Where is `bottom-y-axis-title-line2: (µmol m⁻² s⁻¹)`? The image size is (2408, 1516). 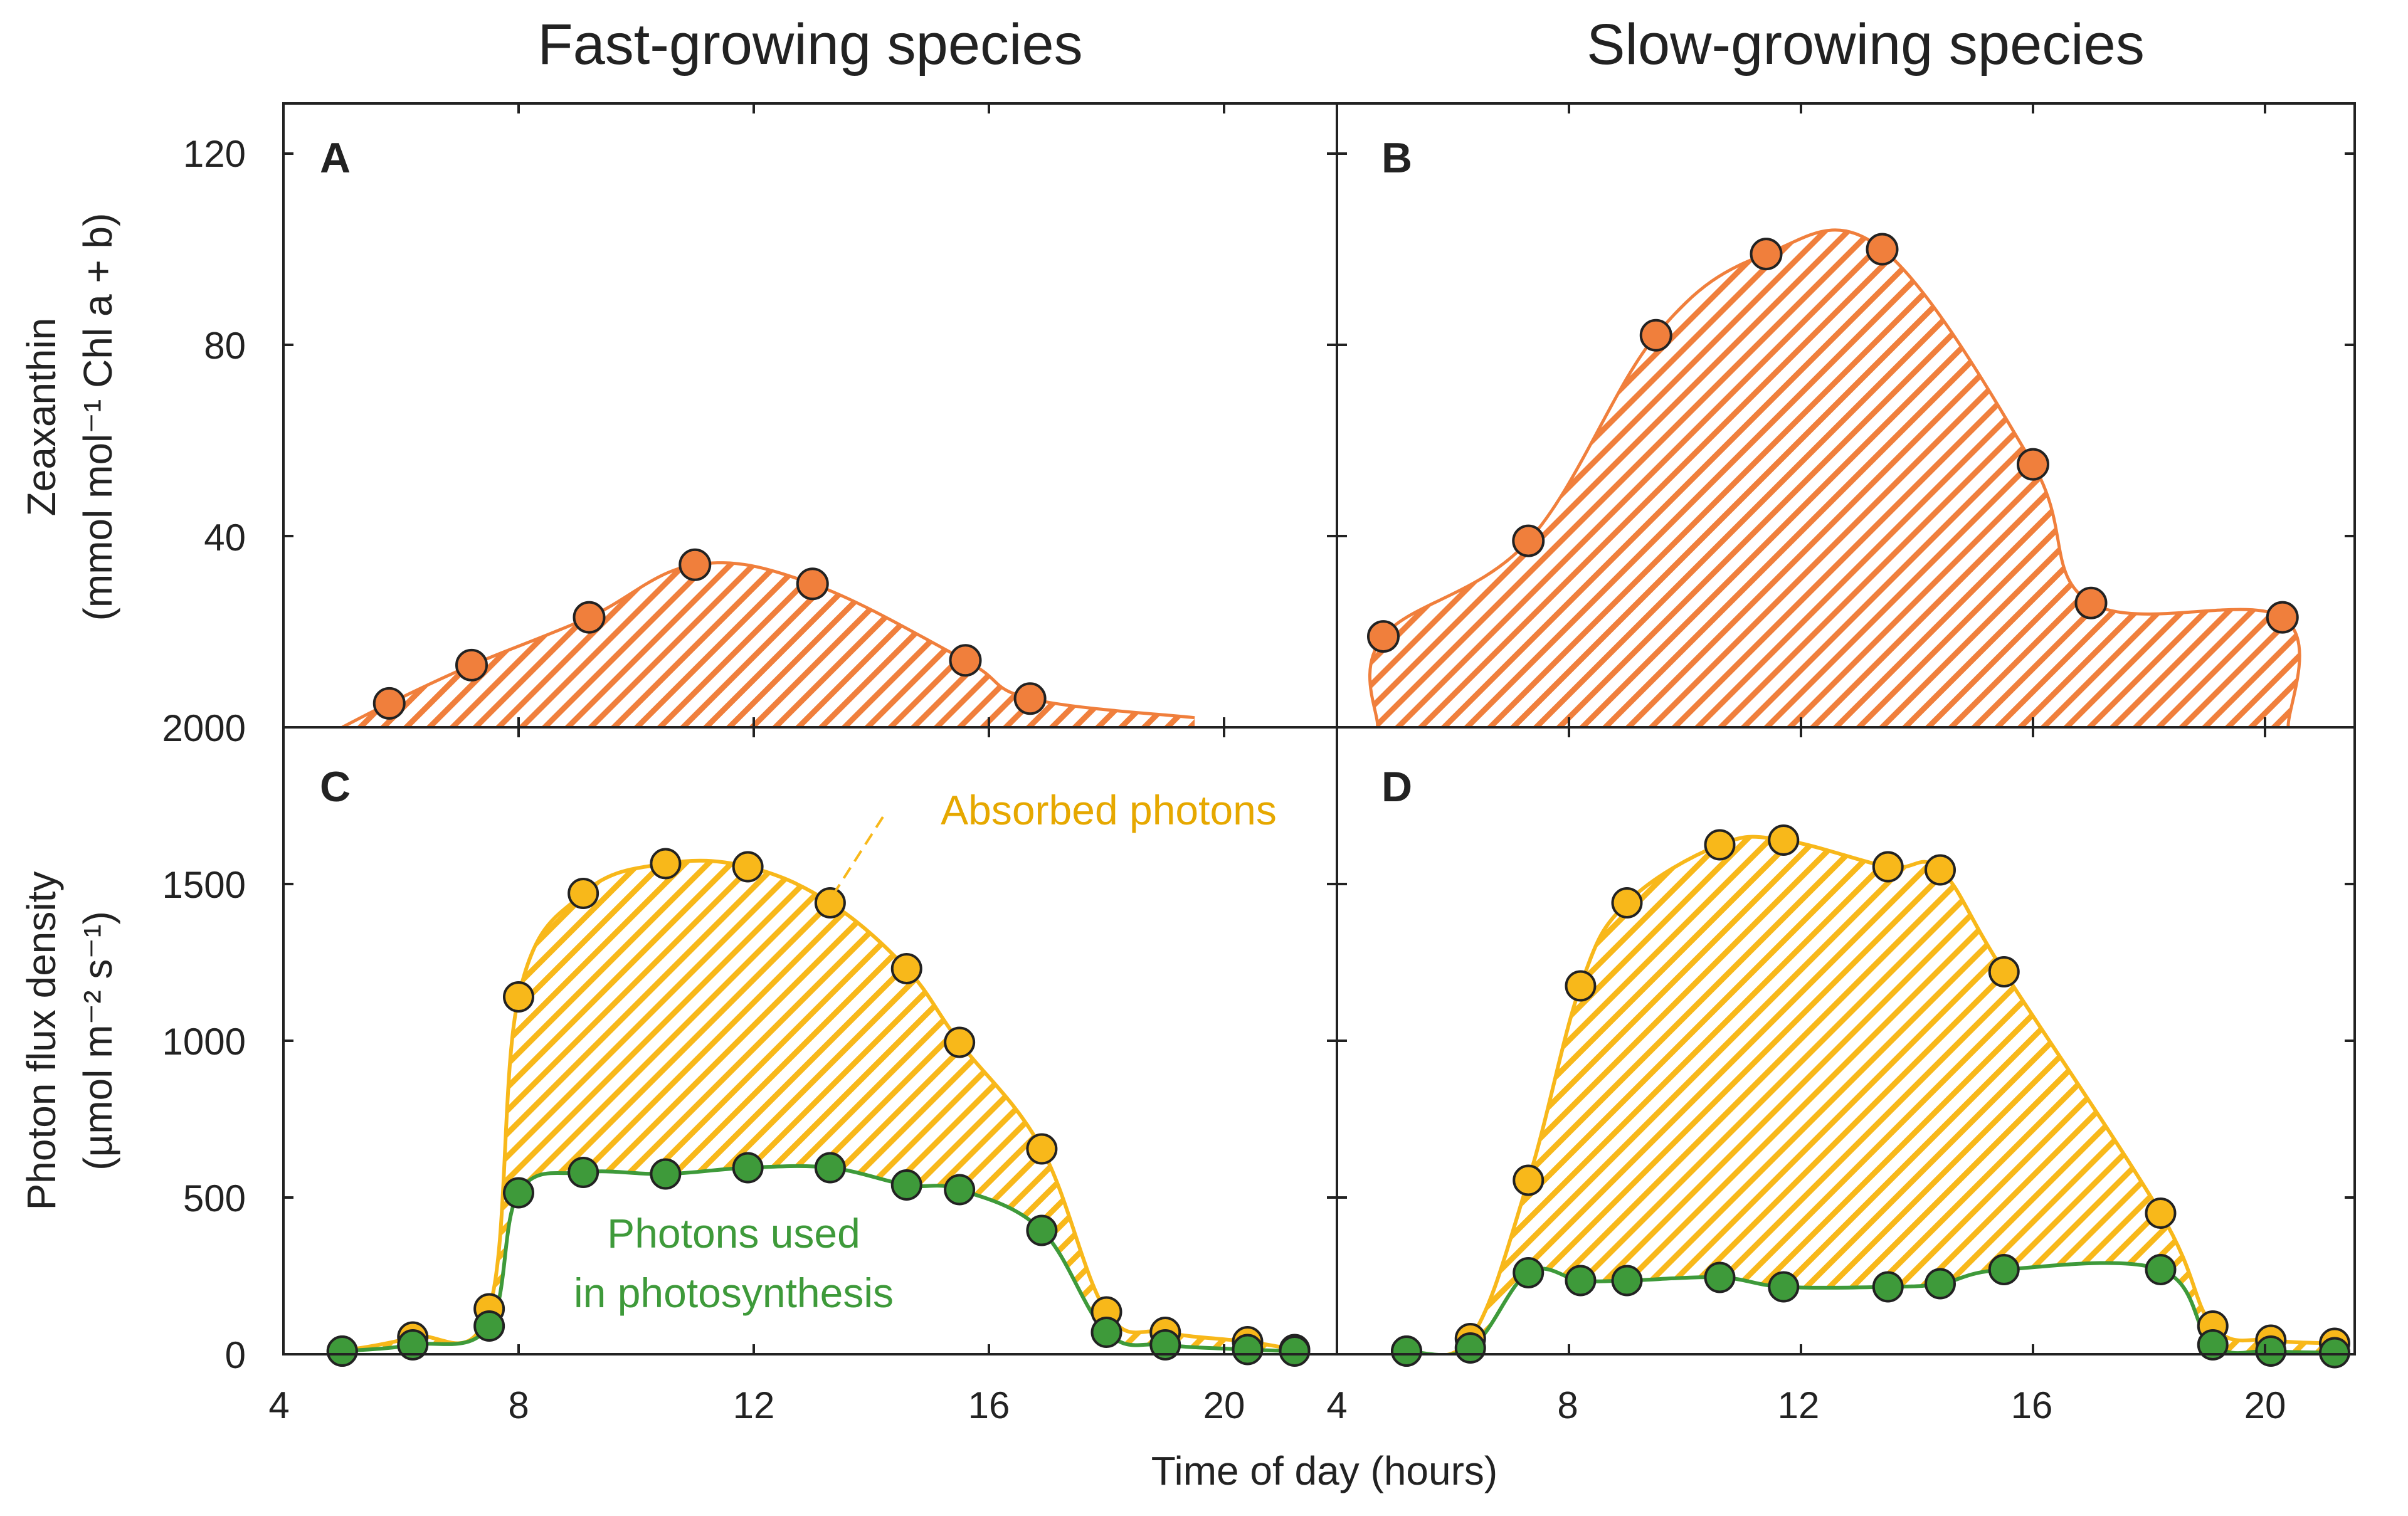 bottom-y-axis-title-line2: (µmol m⁻² s⁻¹) is located at coordinates (97, 1041).